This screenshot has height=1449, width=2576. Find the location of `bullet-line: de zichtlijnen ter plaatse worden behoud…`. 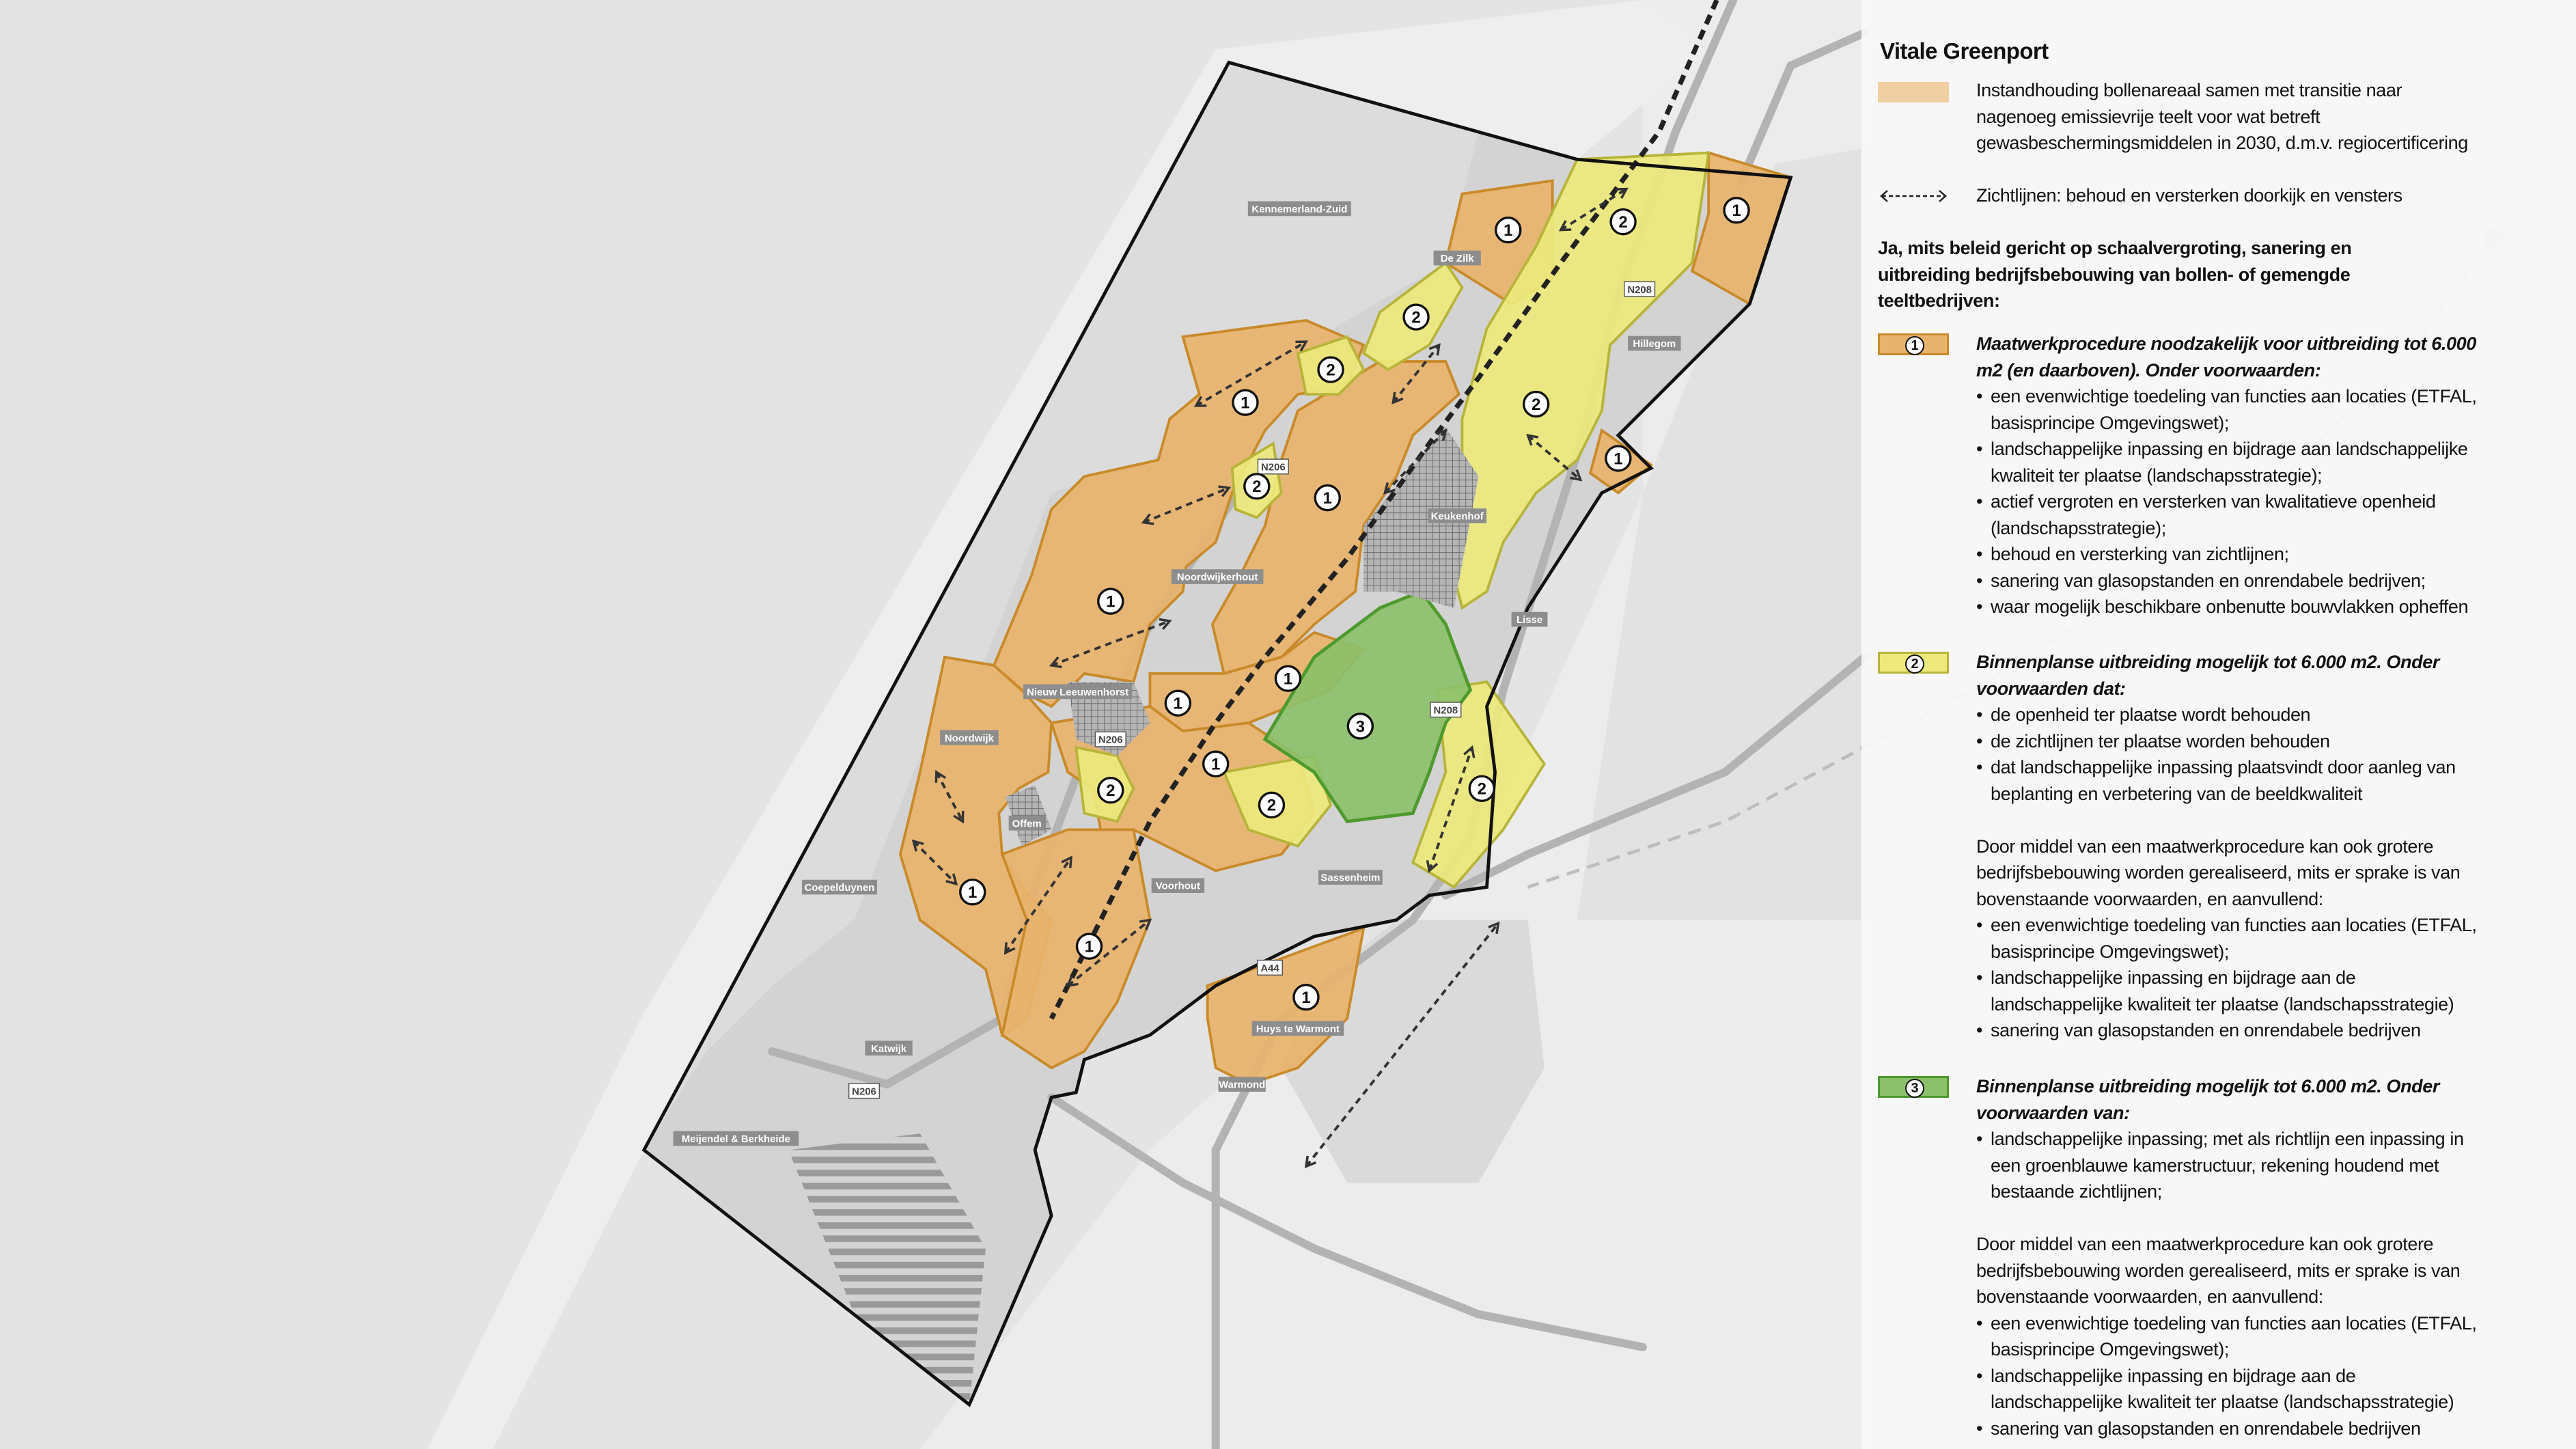

bullet-line: de zichtlijnen ter plaatse worden behoud… is located at coordinates (2160, 741).